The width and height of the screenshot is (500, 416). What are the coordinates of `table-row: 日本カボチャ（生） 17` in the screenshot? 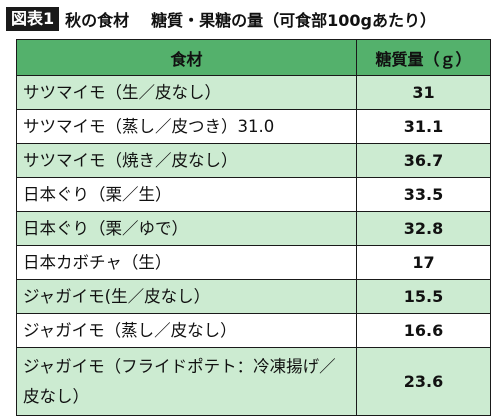 It's located at (253, 262).